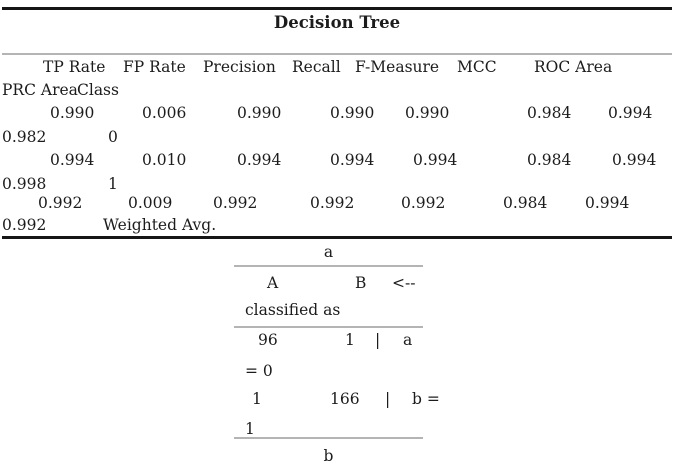 Image resolution: width=674 pixels, height=470 pixels. What do you see at coordinates (337, 54) in the screenshot?
I see `table-header-rule` at bounding box center [337, 54].